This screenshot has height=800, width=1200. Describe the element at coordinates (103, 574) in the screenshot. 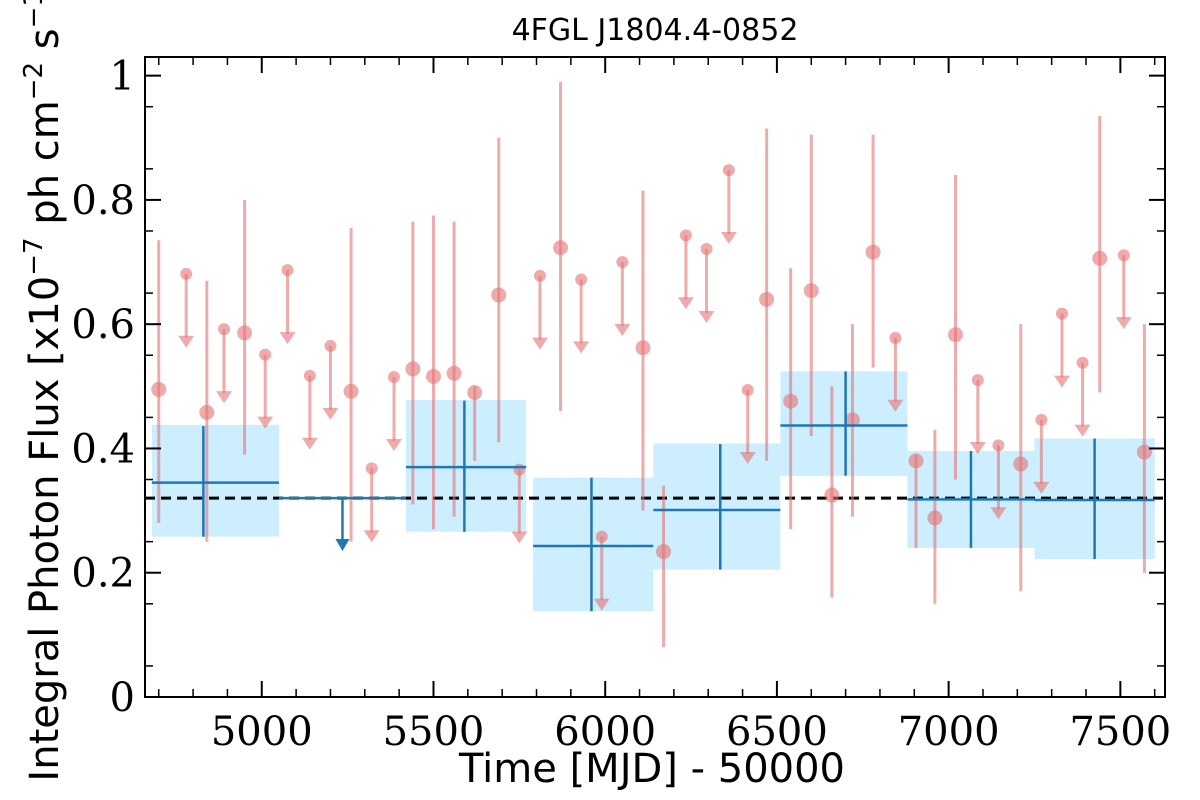

I see `y-tick-label: 0.2` at that location.